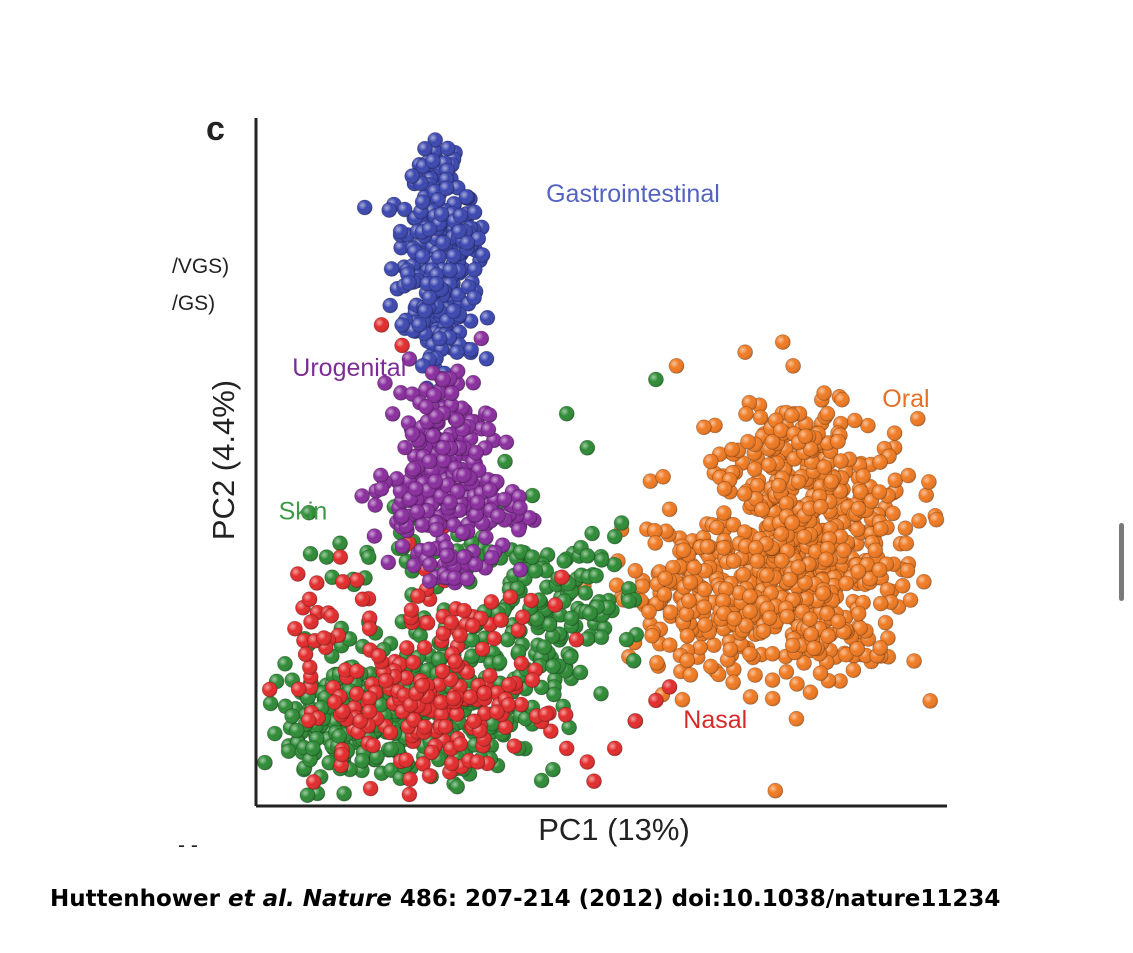 This screenshot has height=953, width=1133. I want to click on skin-label: Skin, so click(303, 512).